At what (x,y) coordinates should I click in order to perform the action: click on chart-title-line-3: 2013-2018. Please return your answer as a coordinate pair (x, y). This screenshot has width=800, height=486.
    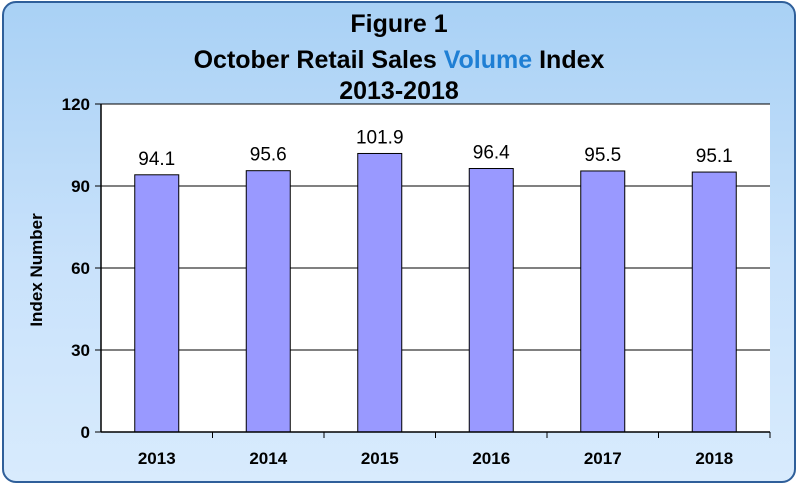
    Looking at the image, I should click on (399, 91).